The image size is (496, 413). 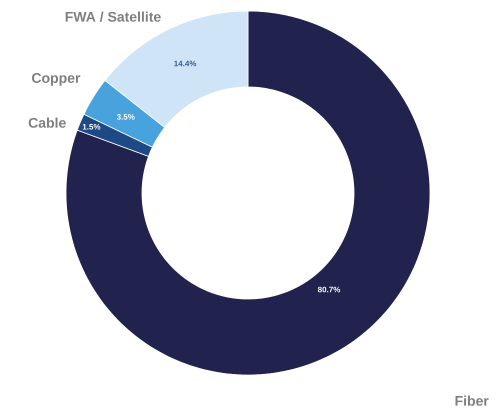 What do you see at coordinates (113, 16) in the screenshot?
I see `slice-label: FWA / Satellite` at bounding box center [113, 16].